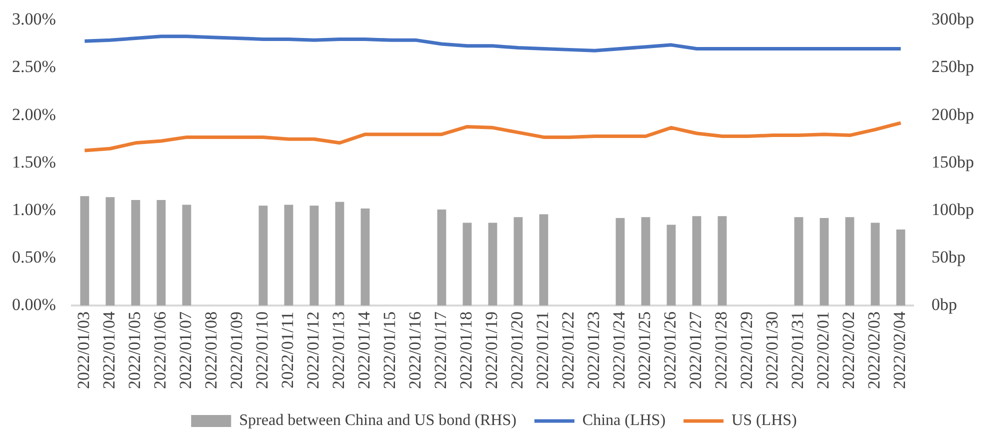  What do you see at coordinates (313, 351) in the screenshot?
I see `x-tick-label: 2022/01/12` at bounding box center [313, 351].